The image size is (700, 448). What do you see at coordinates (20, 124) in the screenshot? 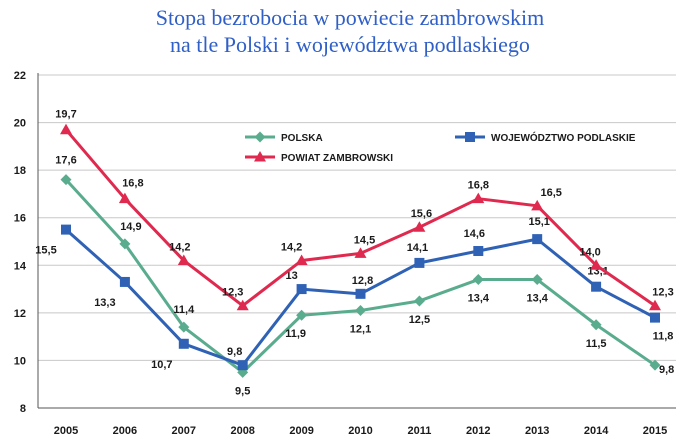
I see `y-tick-label: 20` at bounding box center [20, 124].